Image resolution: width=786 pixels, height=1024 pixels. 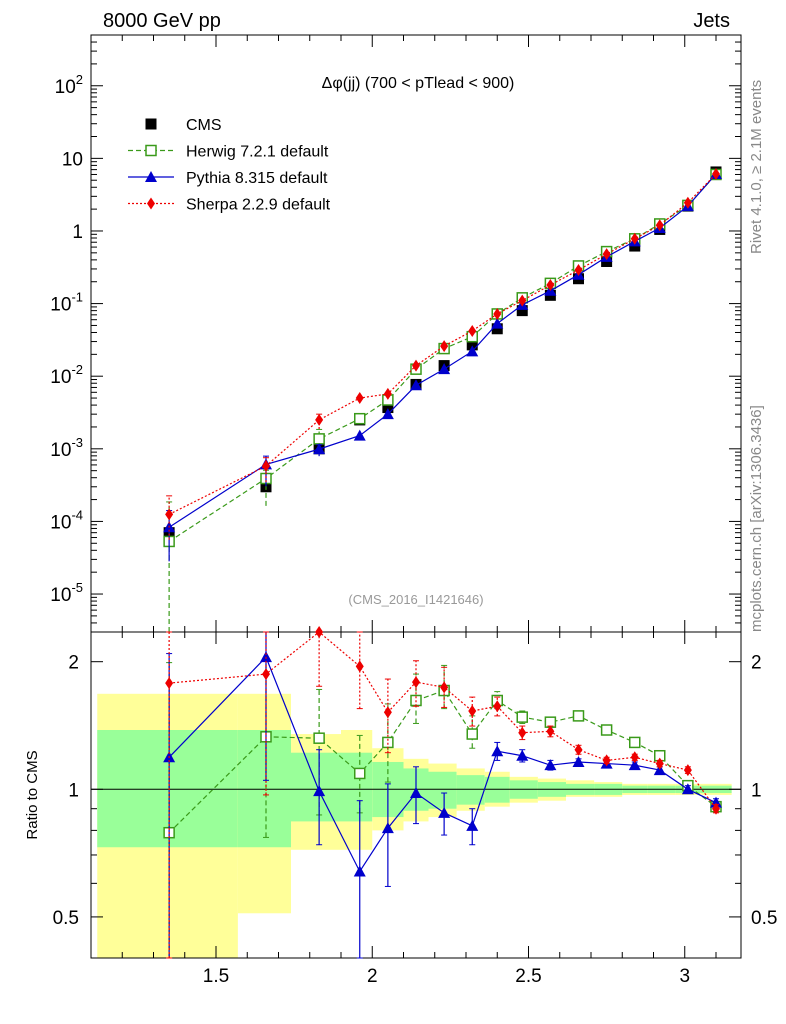 I want to click on legend-entry-sherpa: Sherpa 2.2.9 default, so click(x=229, y=205).